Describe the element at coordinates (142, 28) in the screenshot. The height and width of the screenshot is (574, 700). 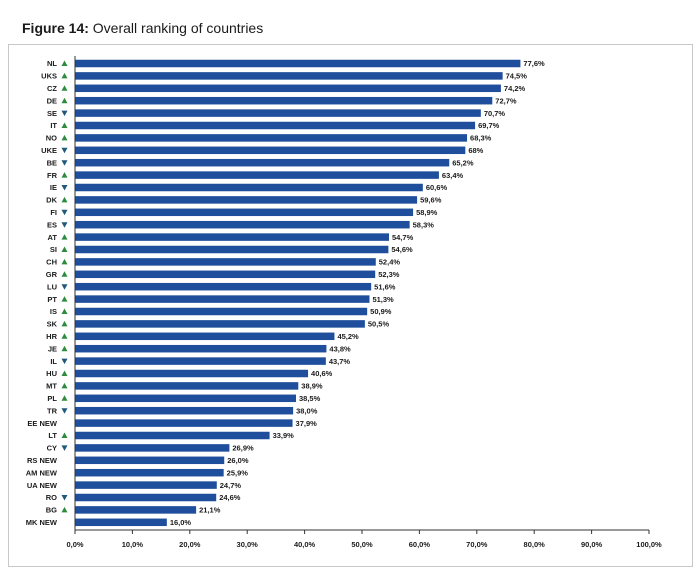
I see `figure-title: Figure 14: Overall ranking of countries` at that location.